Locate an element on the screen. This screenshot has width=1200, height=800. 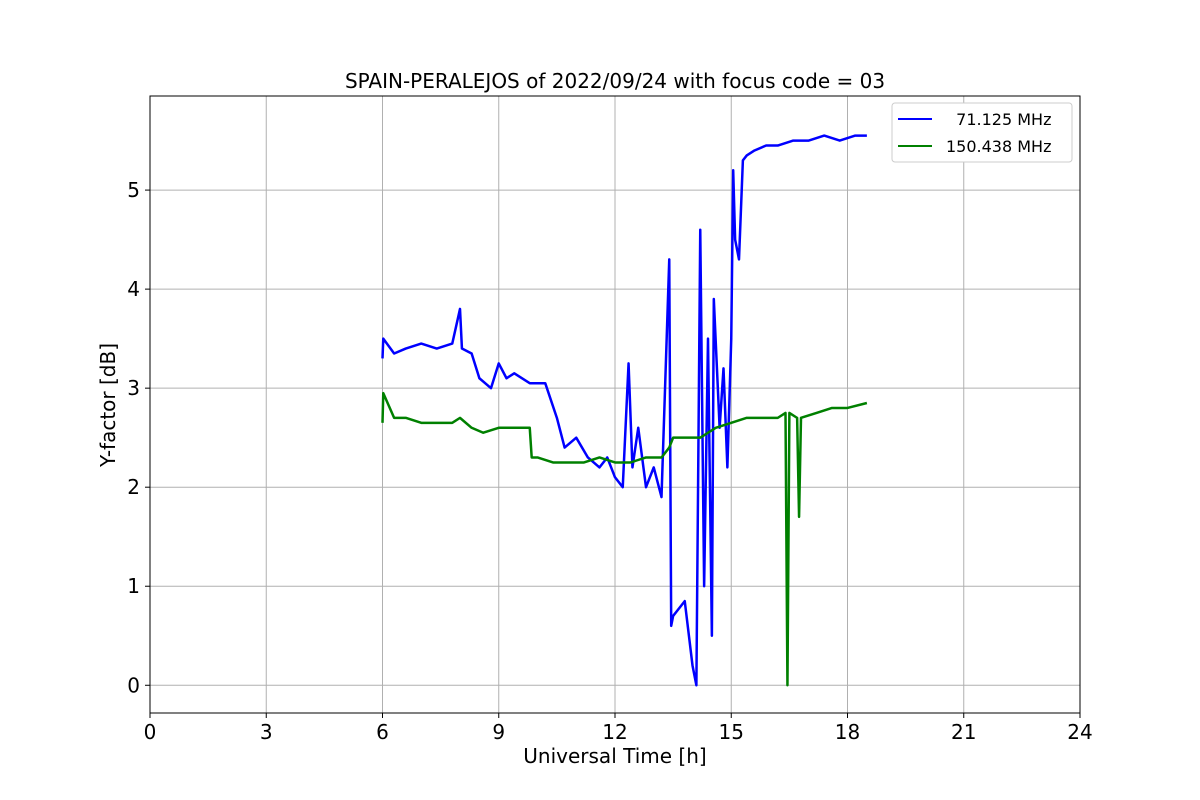
legend-label-71mhz: 71.125 MHz is located at coordinates (998, 119).